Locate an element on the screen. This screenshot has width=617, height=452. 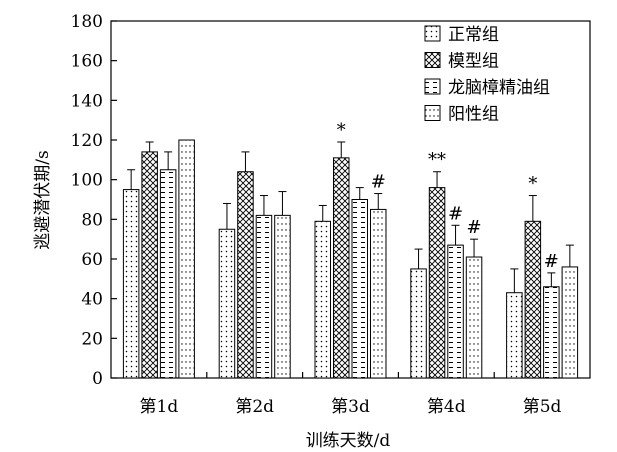
x-tick-label: 第3d is located at coordinates (350, 407).